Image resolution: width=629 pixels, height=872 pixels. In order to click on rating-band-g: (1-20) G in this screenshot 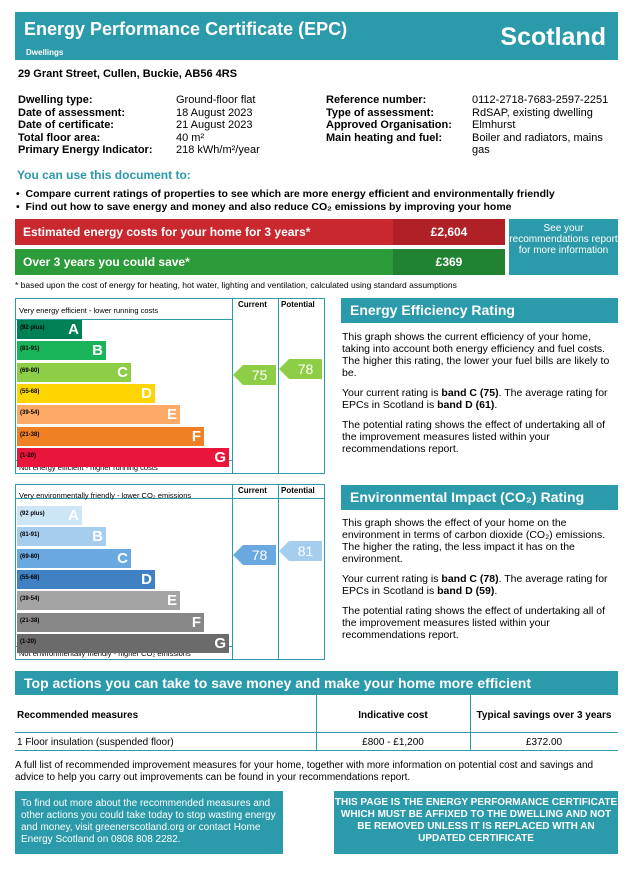, I will do `click(123, 643)`.